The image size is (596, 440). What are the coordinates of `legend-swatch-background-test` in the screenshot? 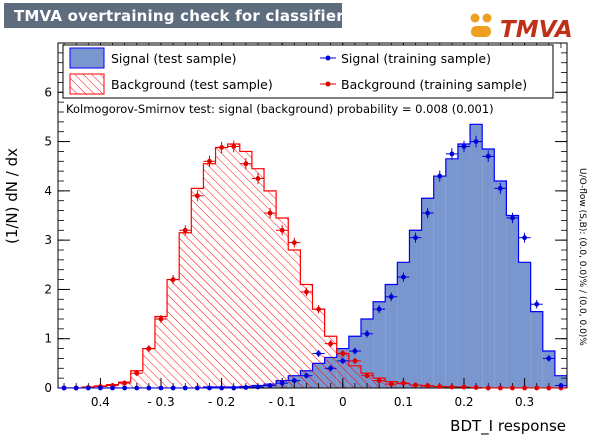 It's located at (87, 84).